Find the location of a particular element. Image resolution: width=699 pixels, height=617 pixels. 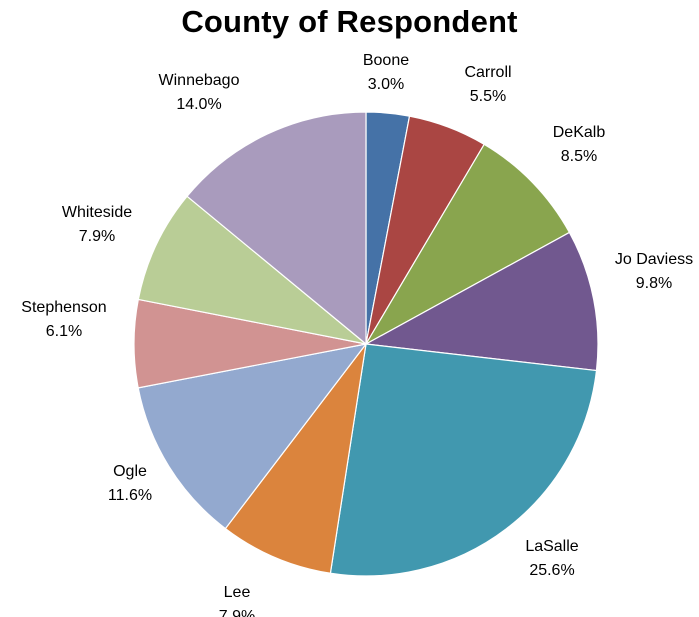

pie-slice-whiteside is located at coordinates (252, 270).